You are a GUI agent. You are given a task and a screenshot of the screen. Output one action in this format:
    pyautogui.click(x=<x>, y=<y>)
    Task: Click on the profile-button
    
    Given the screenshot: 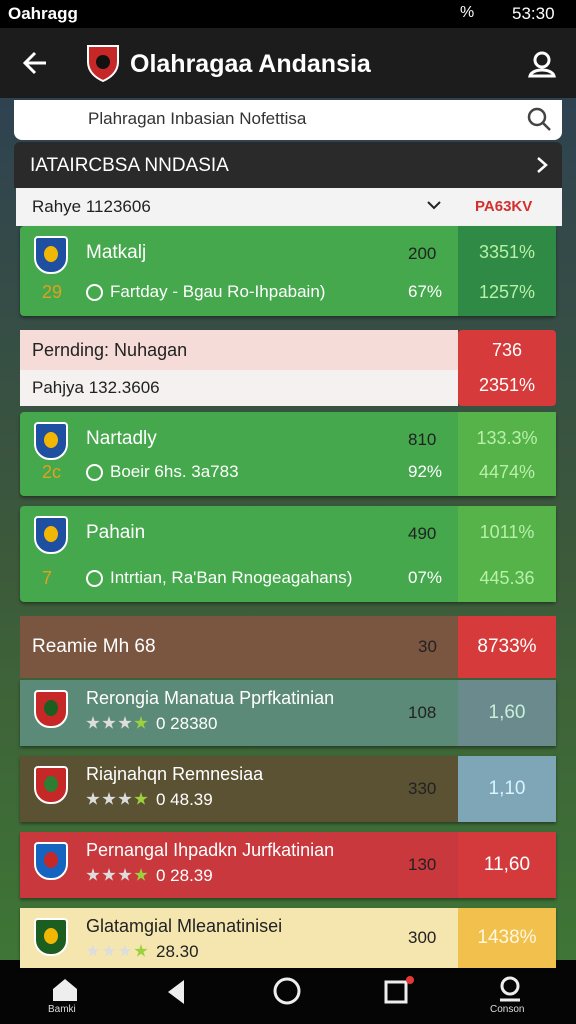 What is the action you would take?
    pyautogui.click(x=542, y=64)
    